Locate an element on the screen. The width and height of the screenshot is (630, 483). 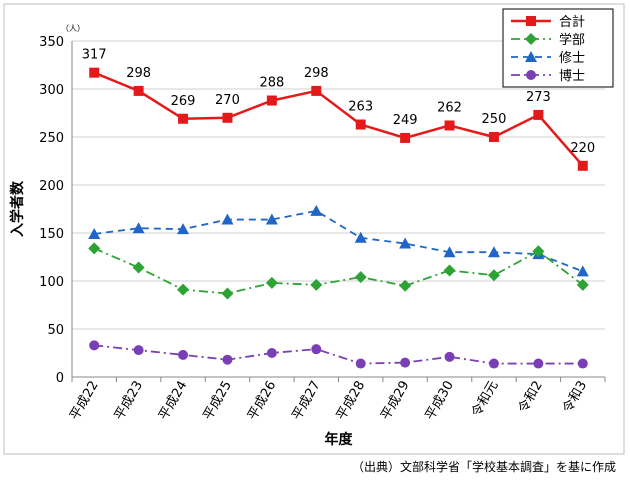
y-unit-label: （人） is located at coordinates (73, 28).